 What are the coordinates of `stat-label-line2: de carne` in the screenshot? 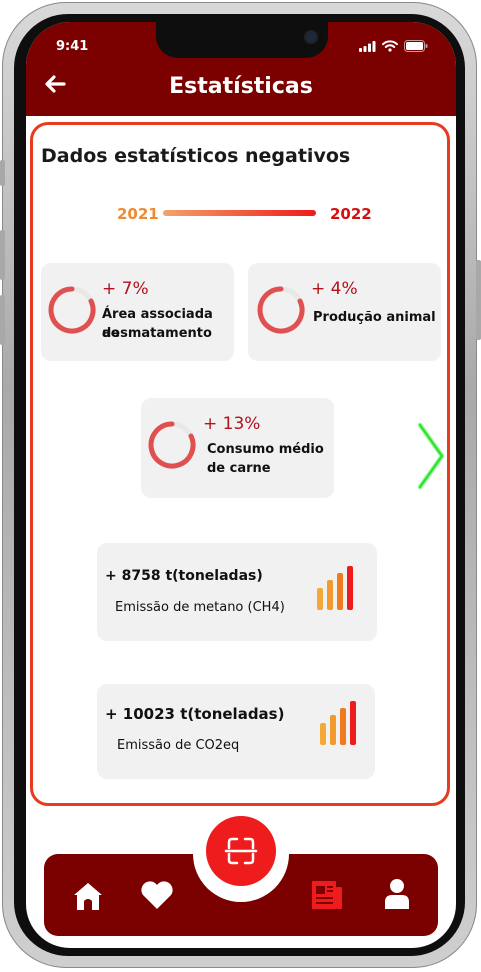 It's located at (239, 468).